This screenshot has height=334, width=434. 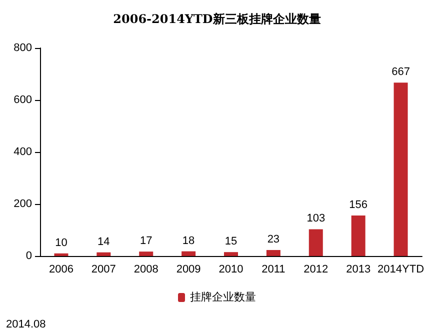 What do you see at coordinates (61, 242) in the screenshot?
I see `data-label: 10` at bounding box center [61, 242].